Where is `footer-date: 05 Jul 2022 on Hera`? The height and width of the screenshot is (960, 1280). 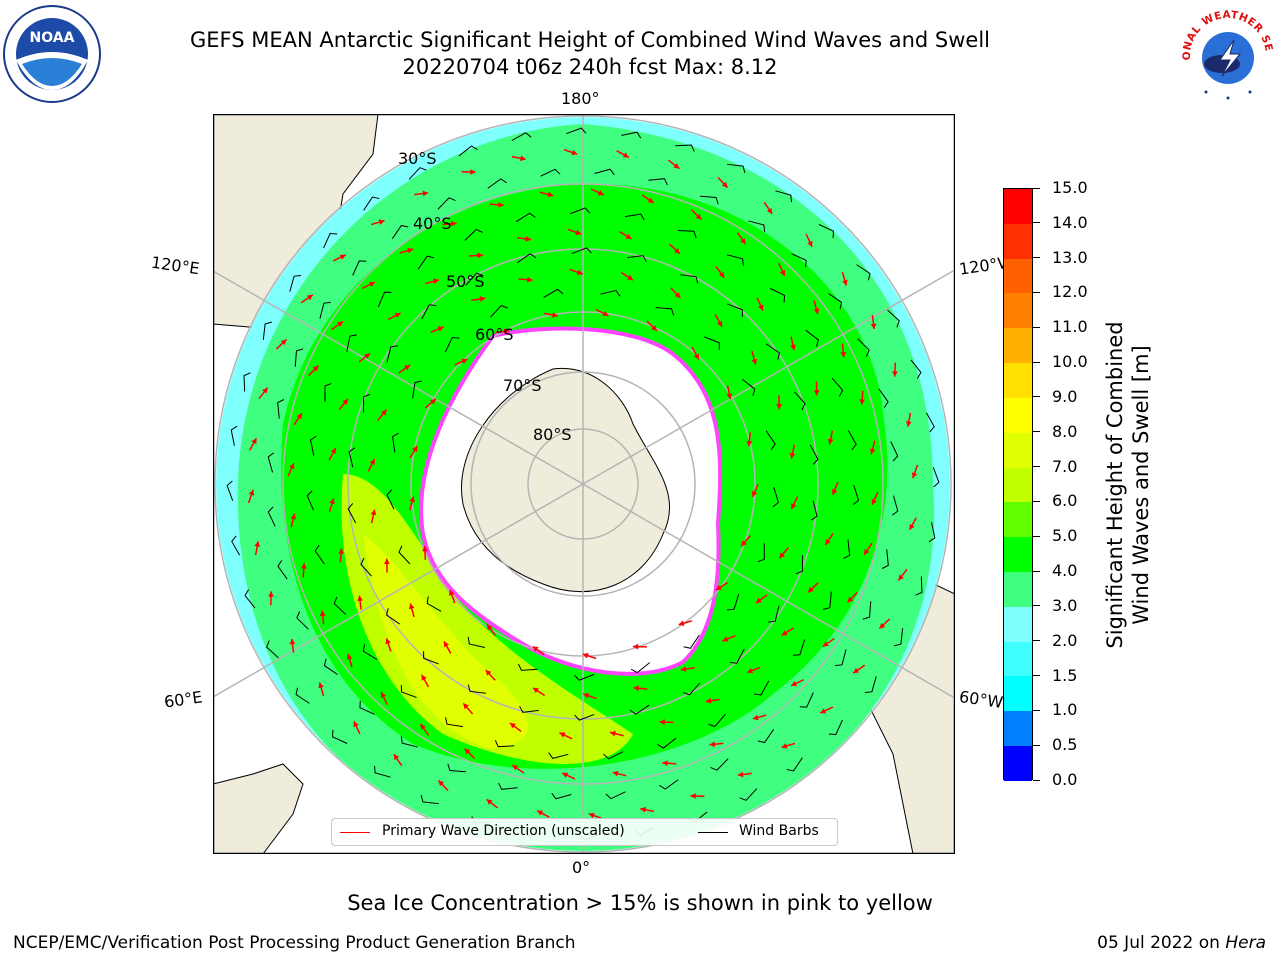 footer-date: 05 Jul 2022 on Hera is located at coordinates (1181, 943).